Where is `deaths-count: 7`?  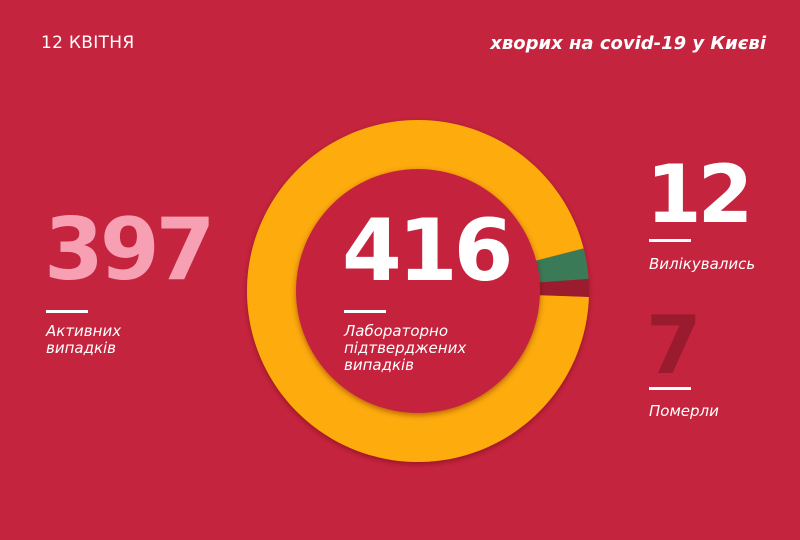 deaths-count: 7 is located at coordinates (674, 345).